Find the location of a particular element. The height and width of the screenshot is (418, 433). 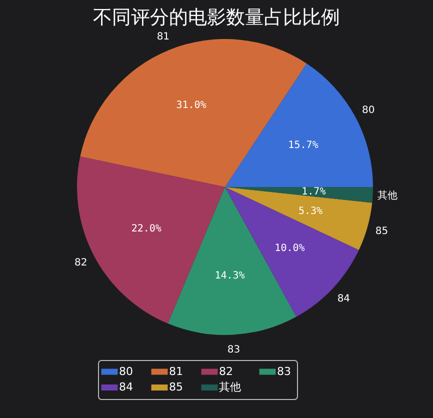

data-label: 10.0% is located at coordinates (289, 248).